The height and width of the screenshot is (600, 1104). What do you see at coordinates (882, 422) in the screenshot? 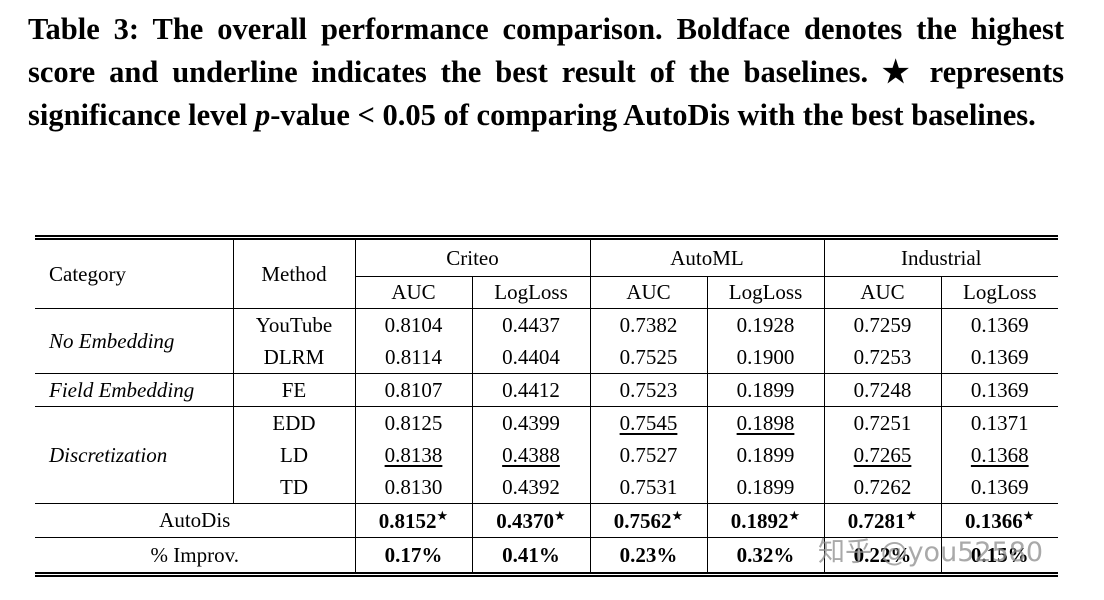
I see `value-cell: 0.7251` at bounding box center [882, 422].